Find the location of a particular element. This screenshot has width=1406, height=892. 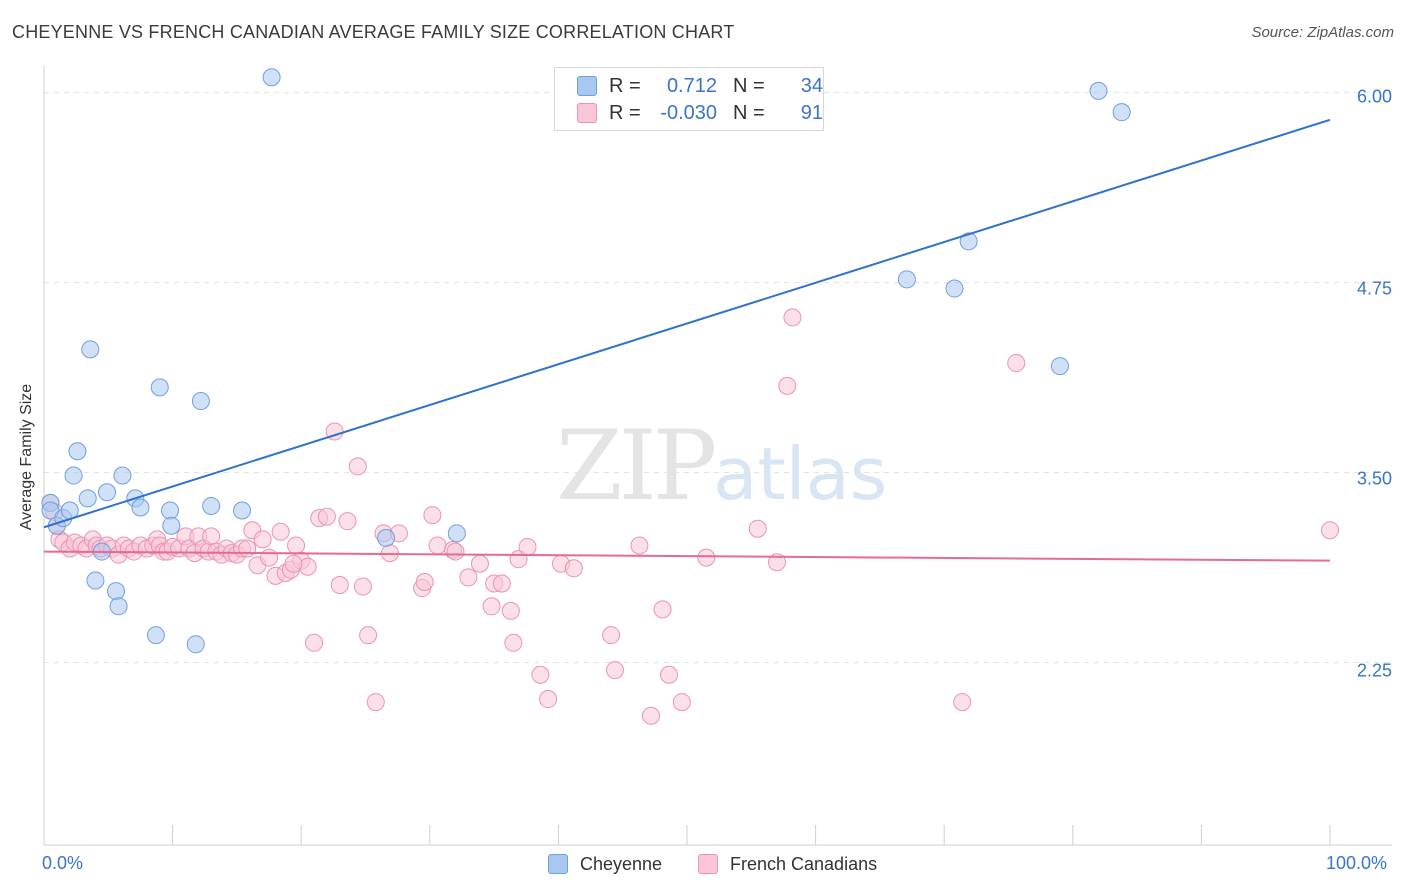

stats-legend: R = 0.712 N = 34 R = -0.030 N = 91 is located at coordinates (689, 99).